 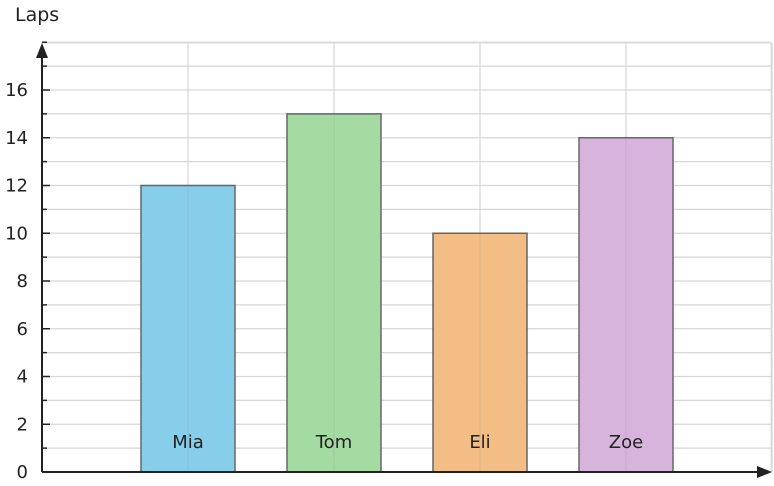 I want to click on y-tick-label: 14, so click(x=16, y=138).